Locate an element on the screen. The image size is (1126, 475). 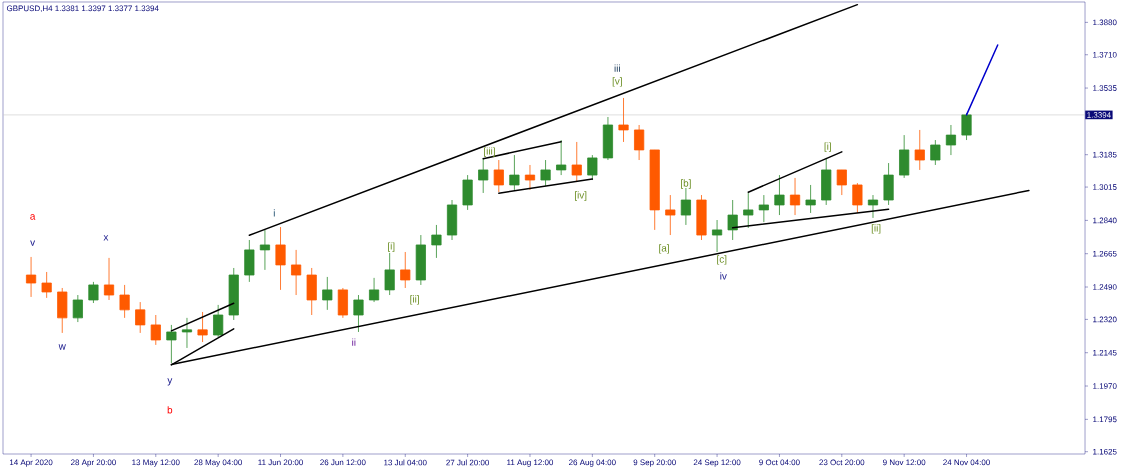
annotation: ii is located at coordinates (354, 342).